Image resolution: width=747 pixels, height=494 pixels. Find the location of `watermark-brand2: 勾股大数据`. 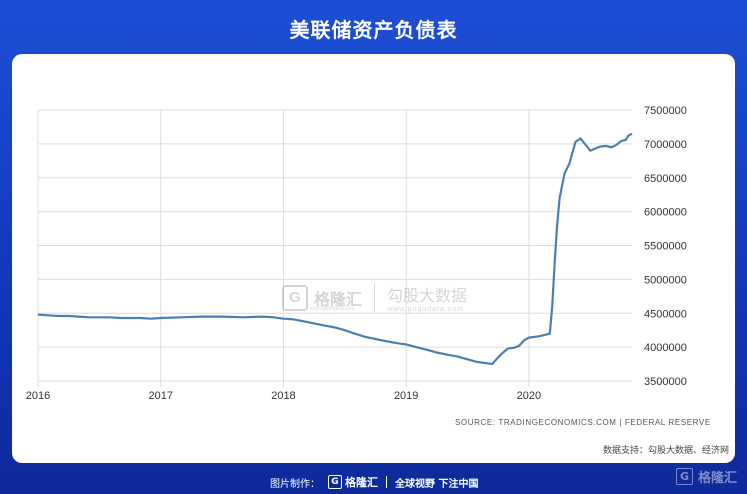

watermark-brand2: 勾股大数据 is located at coordinates (427, 295).